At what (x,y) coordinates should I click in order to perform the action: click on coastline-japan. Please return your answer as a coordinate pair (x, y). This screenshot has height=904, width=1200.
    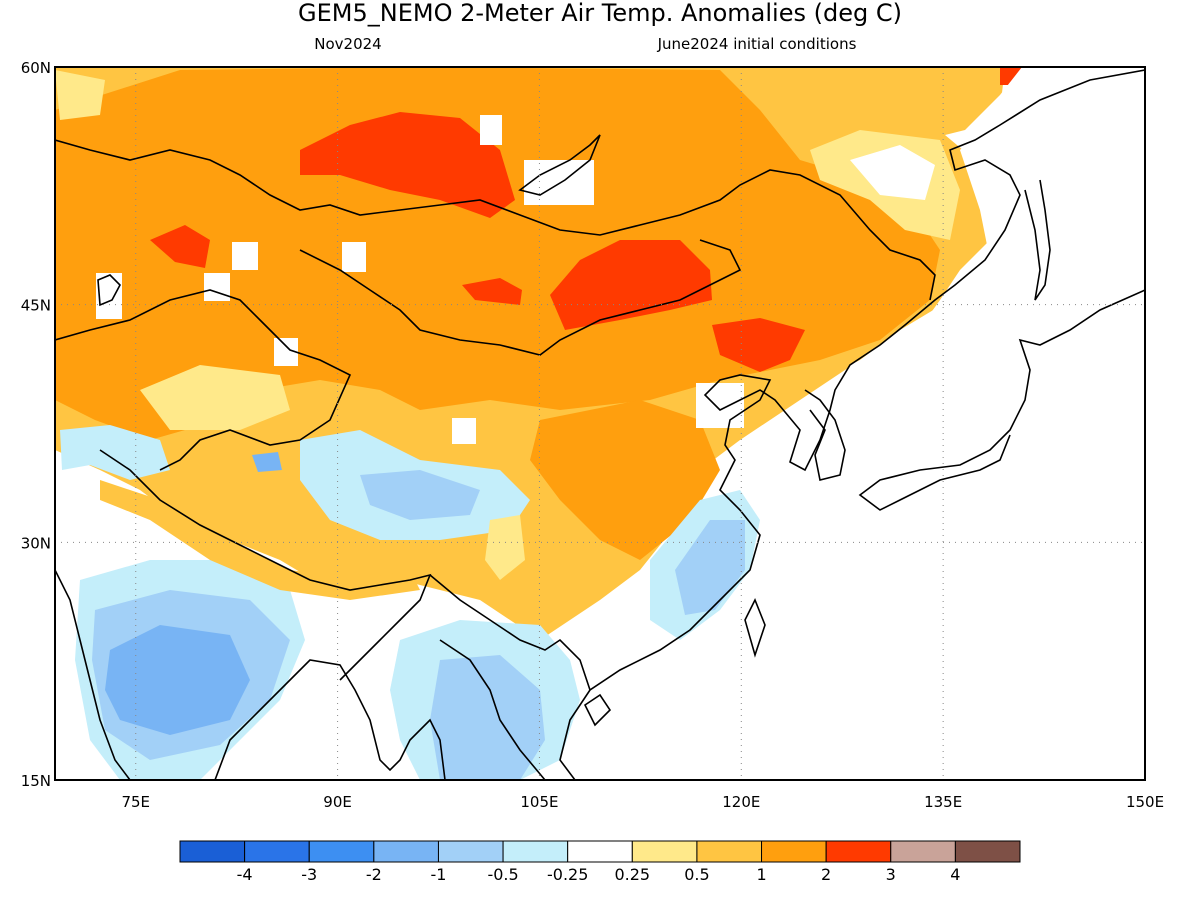
    Looking at the image, I should click on (1001, 400).